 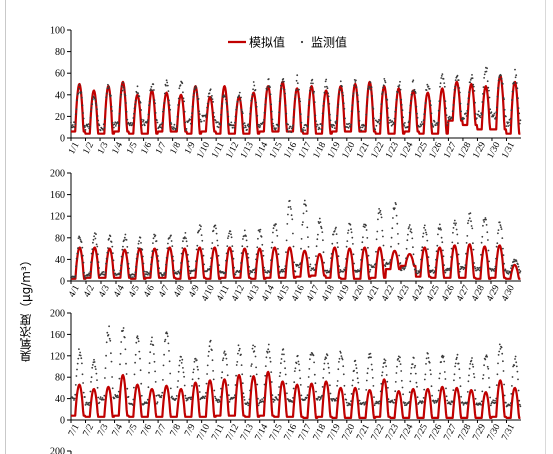 What do you see at coordinates (164, 291) in the screenshot?
I see `x-tick-label: 4/7` at bounding box center [164, 291].